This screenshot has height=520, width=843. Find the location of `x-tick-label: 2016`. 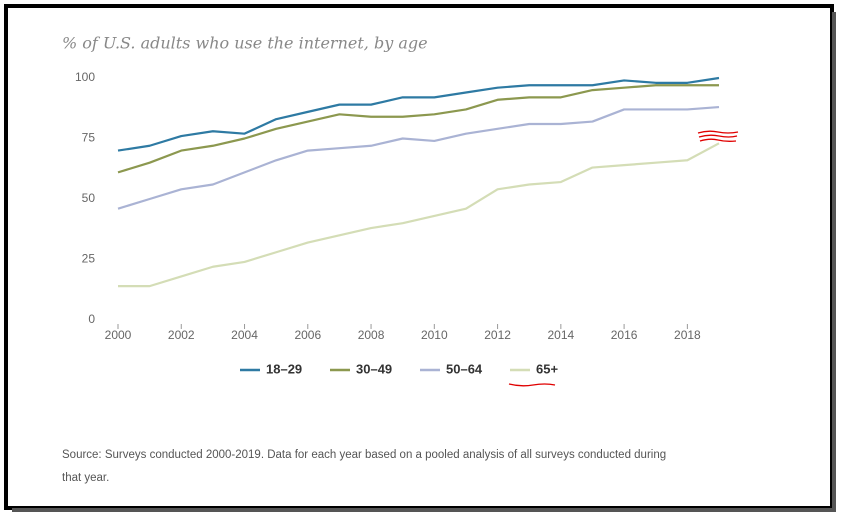

x-tick-label: 2016 is located at coordinates (624, 335).